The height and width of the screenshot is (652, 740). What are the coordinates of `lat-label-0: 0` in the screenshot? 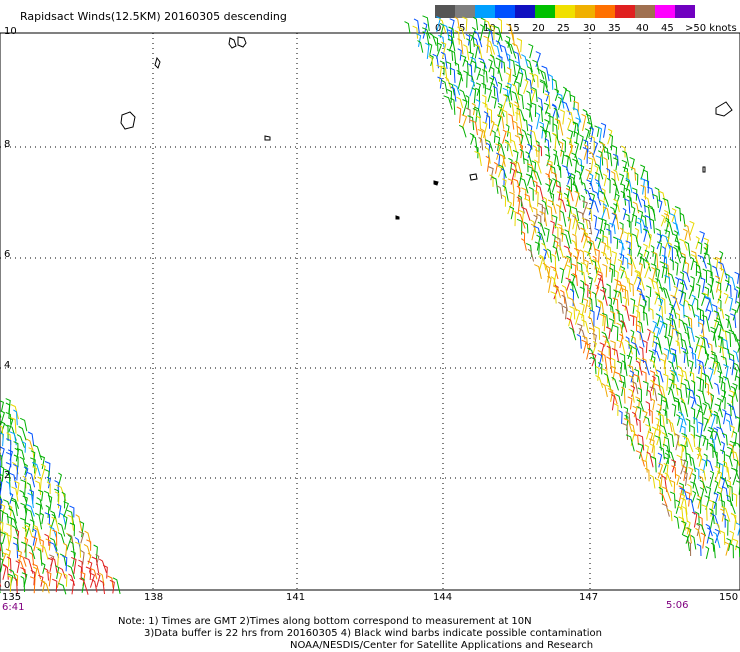 It's located at (7, 585).